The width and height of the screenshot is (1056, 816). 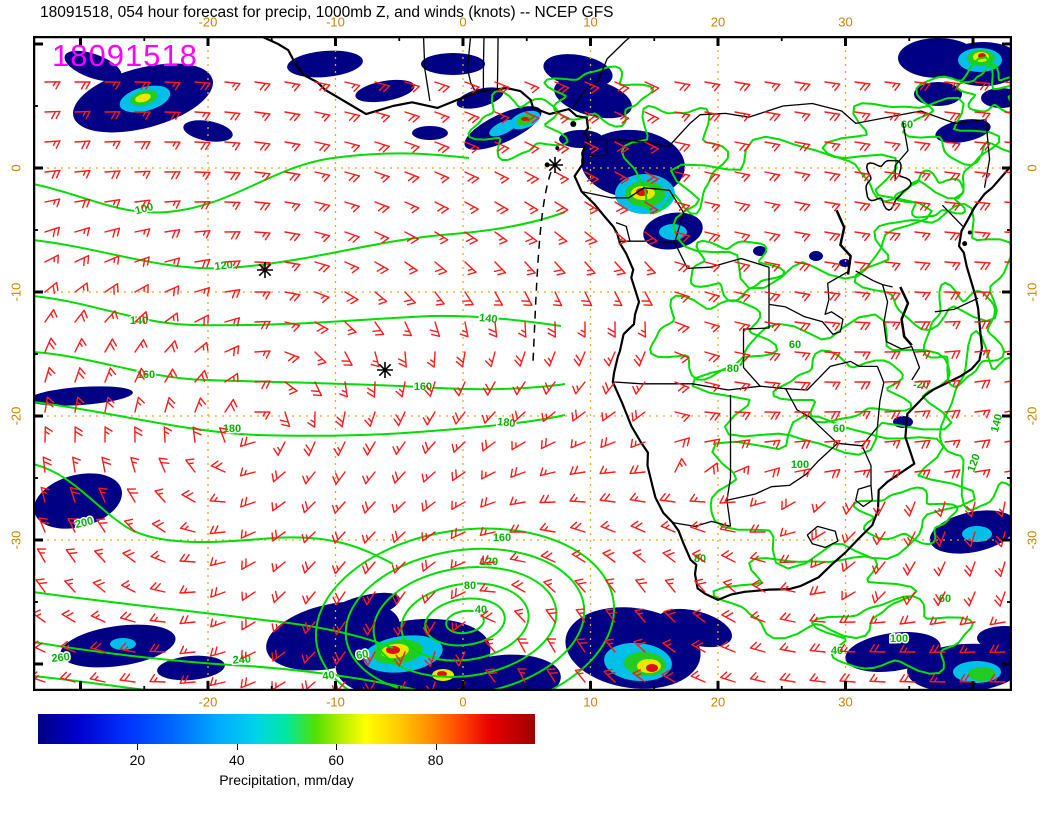 I want to click on contour-label: 100, so click(x=800, y=465).